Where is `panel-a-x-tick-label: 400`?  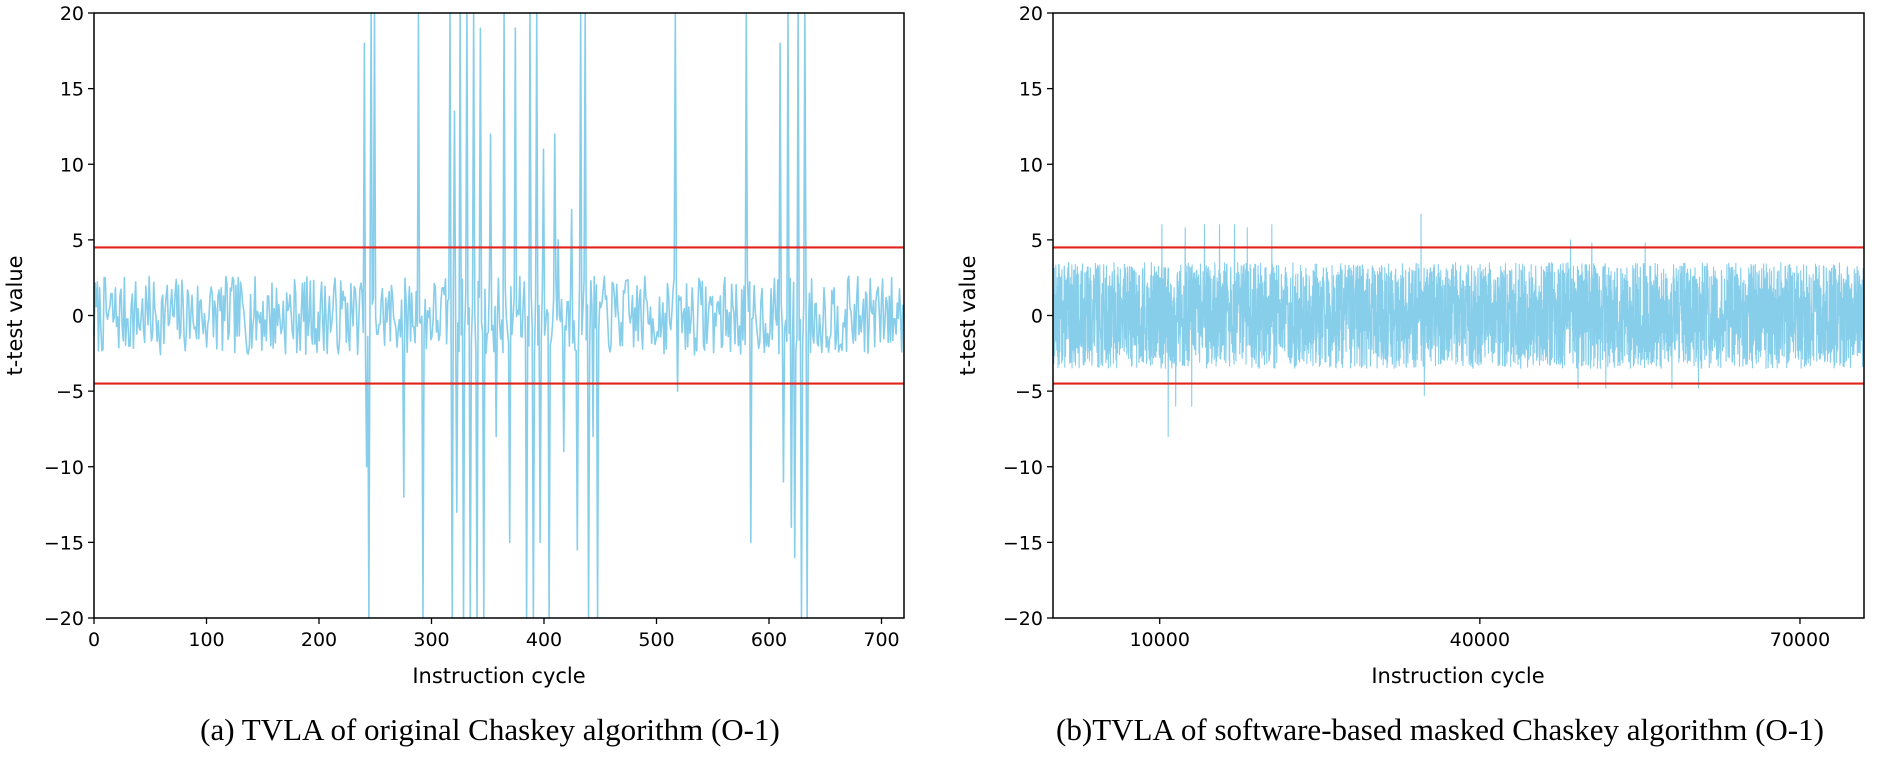
panel-a-x-tick-label: 400 is located at coordinates (544, 640).